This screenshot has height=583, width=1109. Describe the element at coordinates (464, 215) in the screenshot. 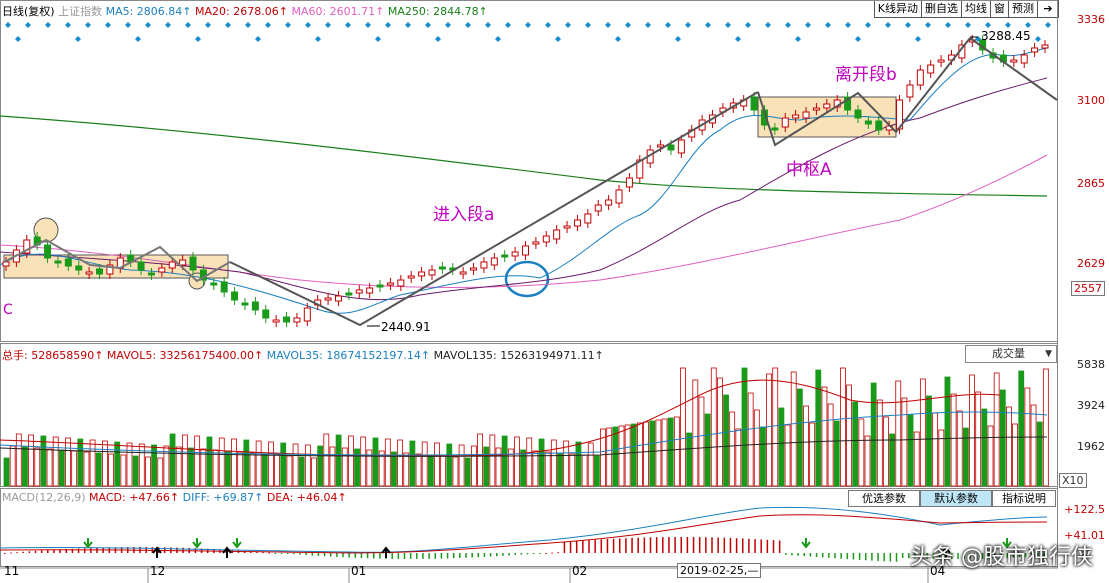

I see `entry-segment-label: 进入段a` at that location.